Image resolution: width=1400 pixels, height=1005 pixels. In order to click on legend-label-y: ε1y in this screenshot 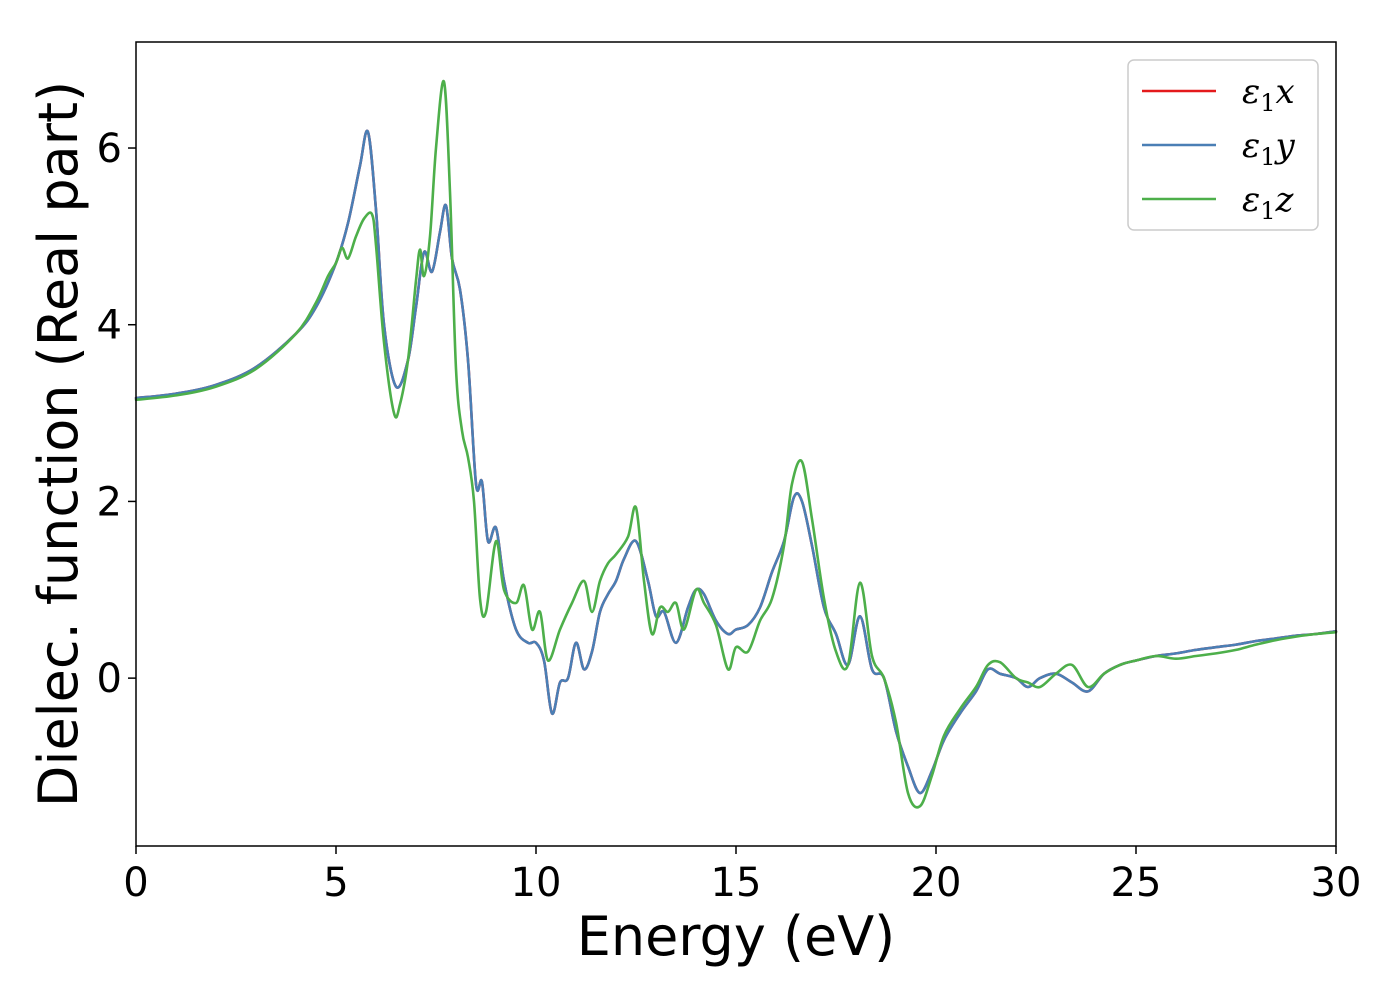, I will do `click(1269, 148)`.